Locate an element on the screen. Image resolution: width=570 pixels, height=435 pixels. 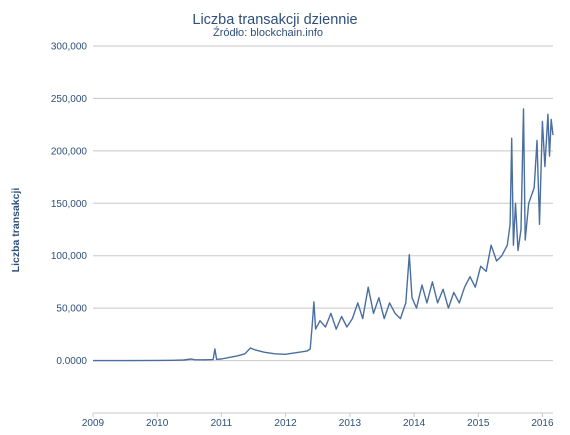
y-tick-label: 200,000 is located at coordinates (69, 151).